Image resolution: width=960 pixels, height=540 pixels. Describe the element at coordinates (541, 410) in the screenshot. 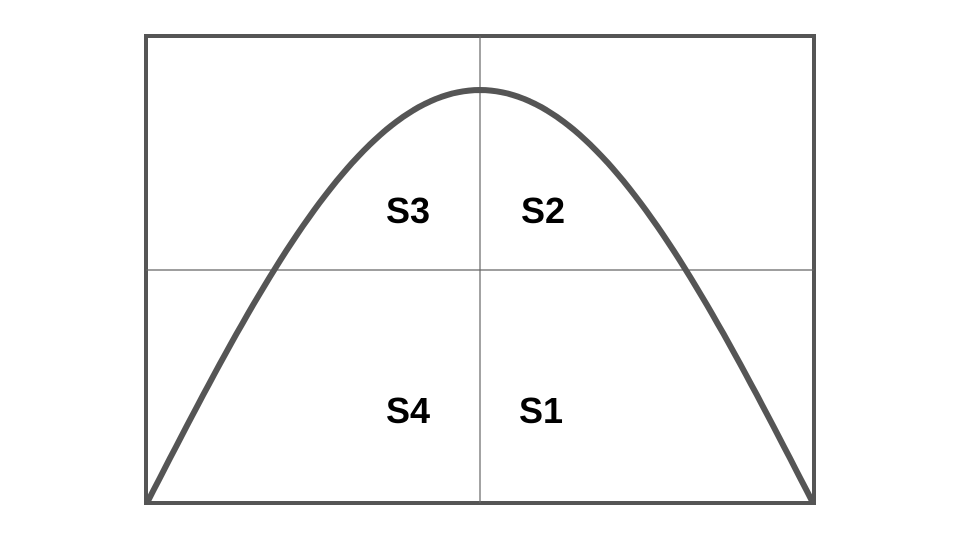

I see `label-s1: S1` at that location.